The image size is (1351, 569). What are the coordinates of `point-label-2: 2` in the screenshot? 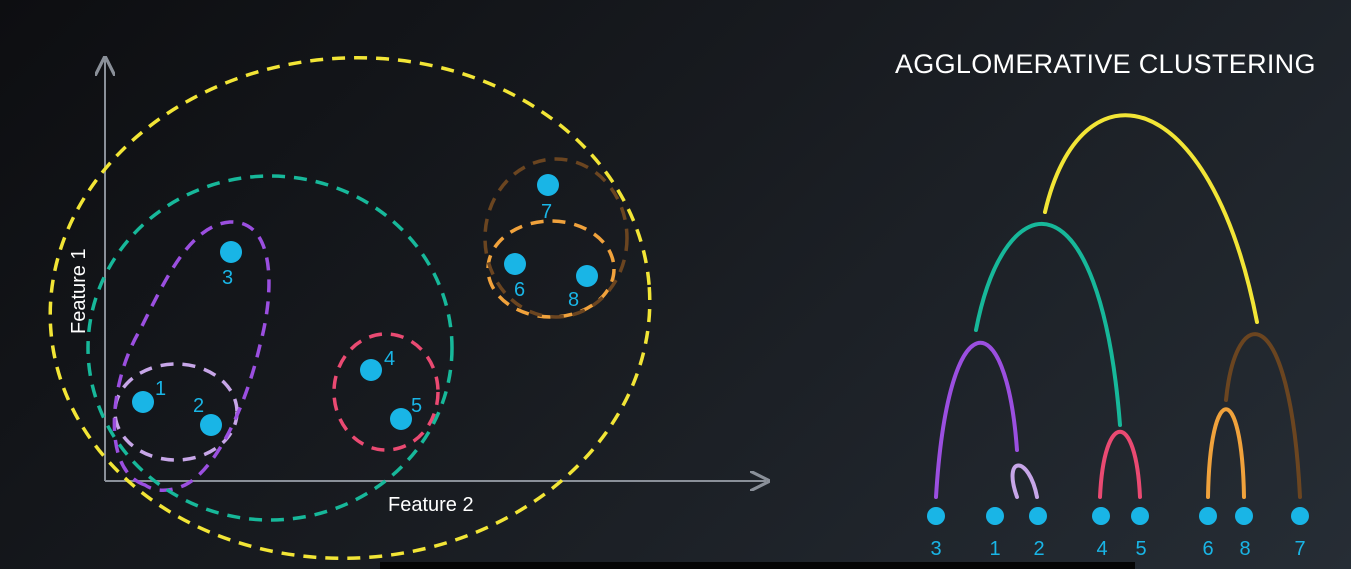 It's located at (198, 406).